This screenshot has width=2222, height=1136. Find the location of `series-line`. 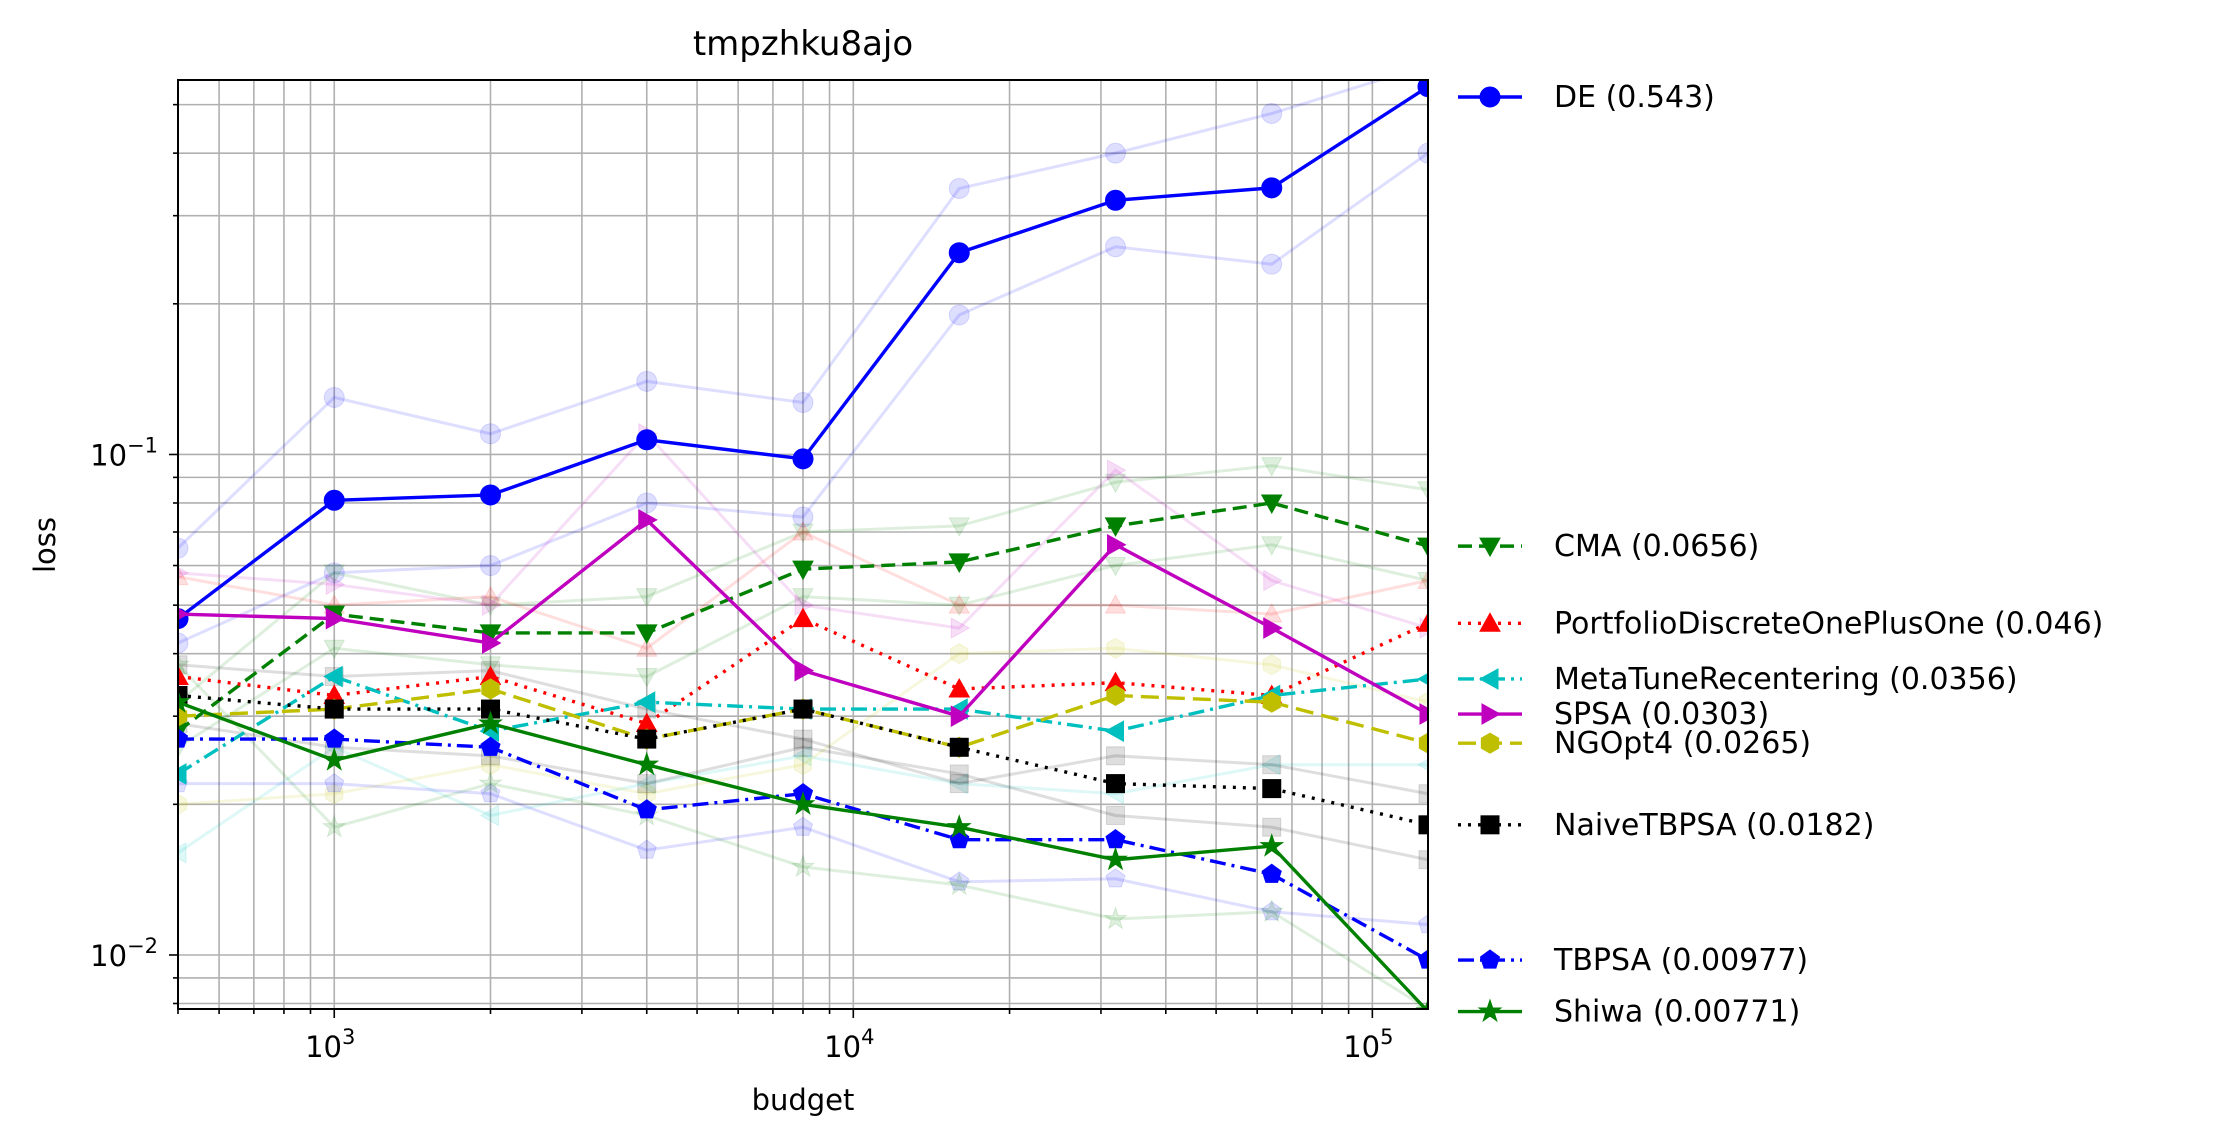

series-line is located at coordinates (803, 849).